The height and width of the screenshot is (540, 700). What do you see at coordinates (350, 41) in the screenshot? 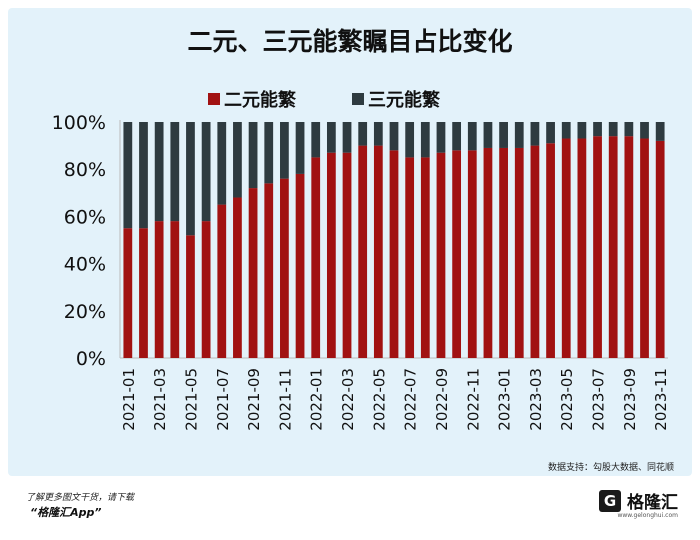
I see `chart-title: 二元、三元能繁瞩目占比变化` at bounding box center [350, 41].